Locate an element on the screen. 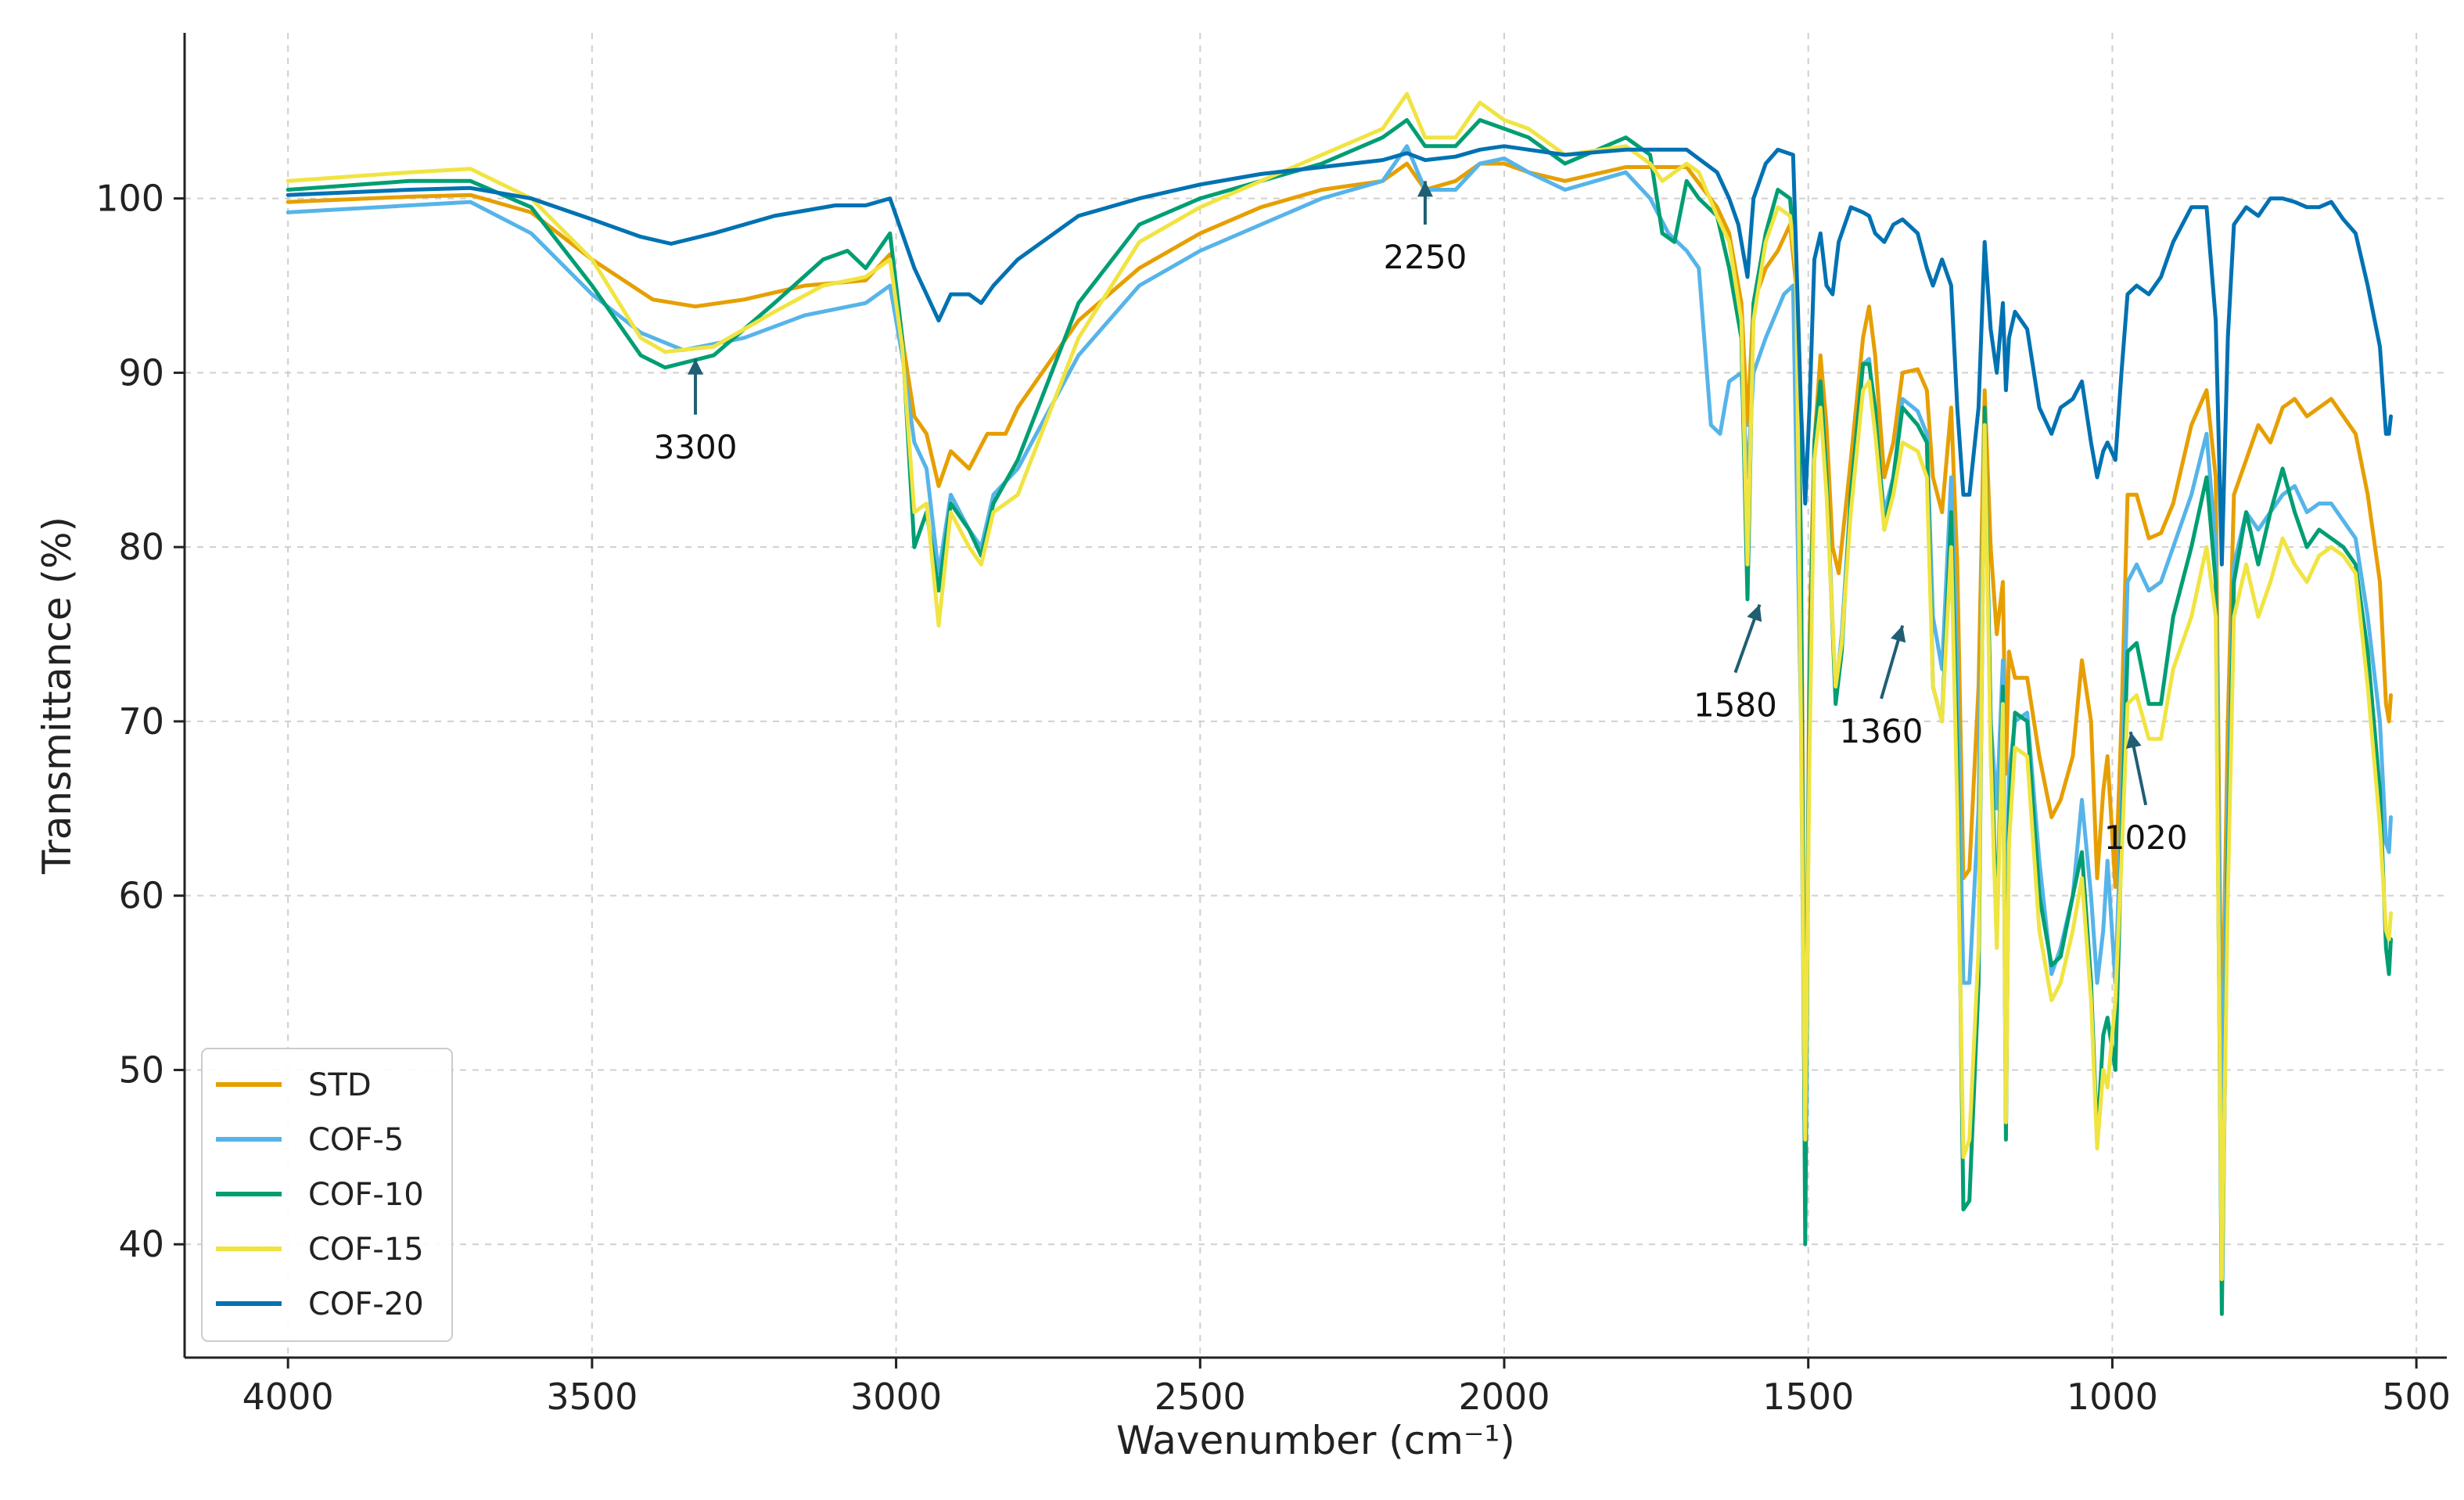  legend-label: COF-5 is located at coordinates (356, 1140).